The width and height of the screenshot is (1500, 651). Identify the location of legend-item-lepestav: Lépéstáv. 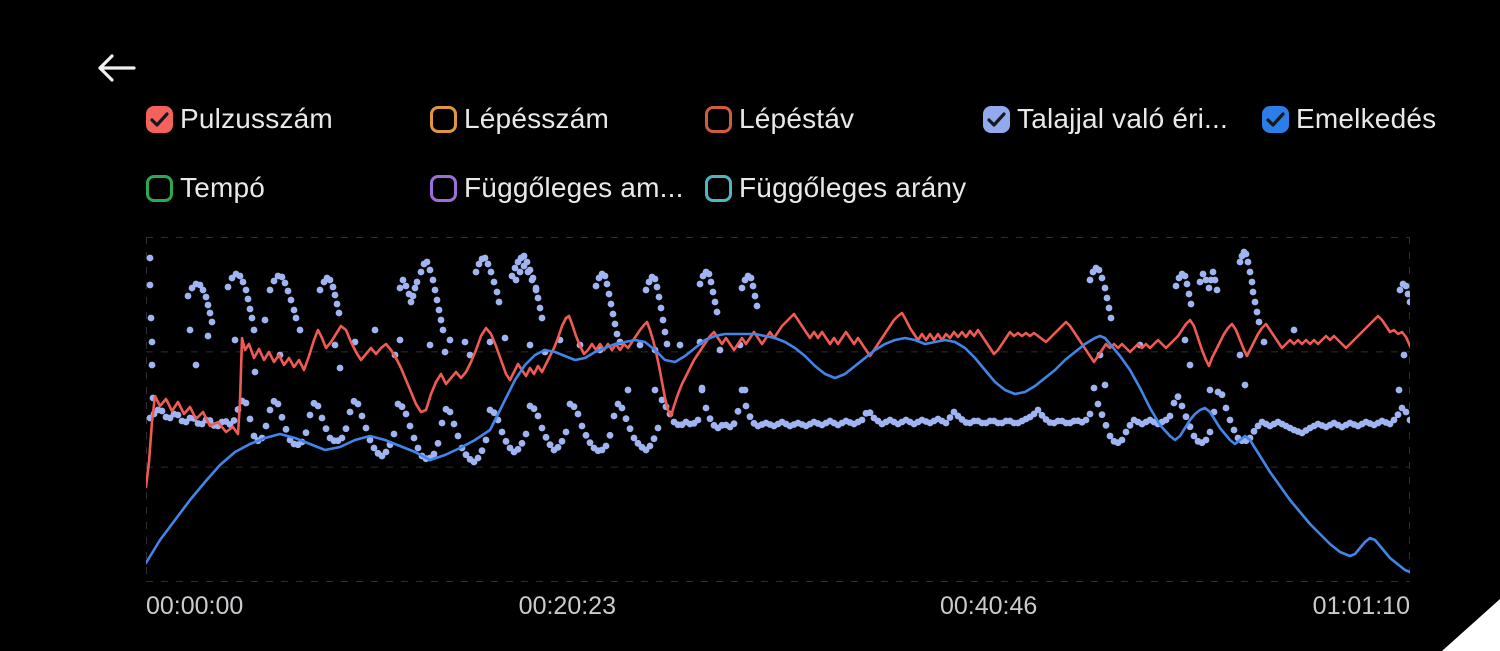
(779, 119).